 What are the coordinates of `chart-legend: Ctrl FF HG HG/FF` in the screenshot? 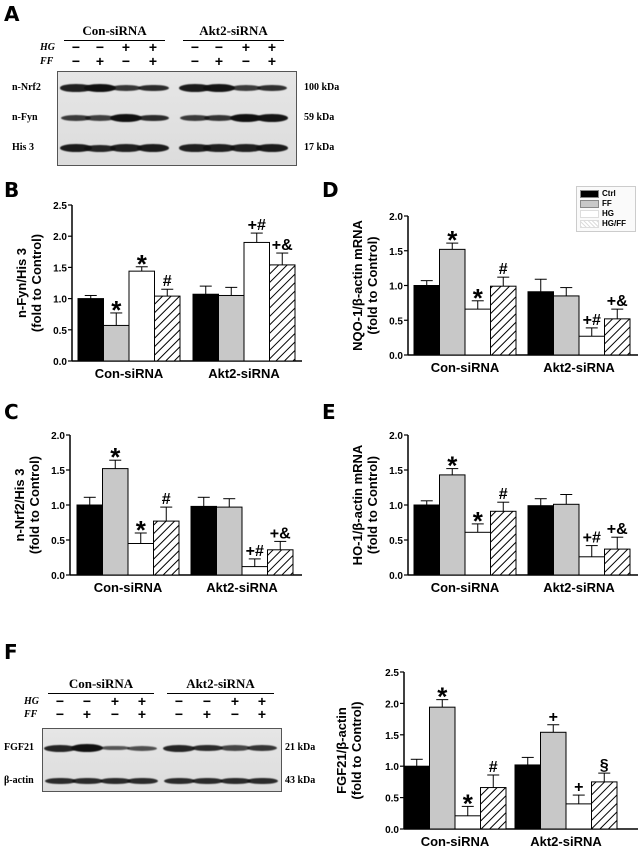 It's located at (606, 209).